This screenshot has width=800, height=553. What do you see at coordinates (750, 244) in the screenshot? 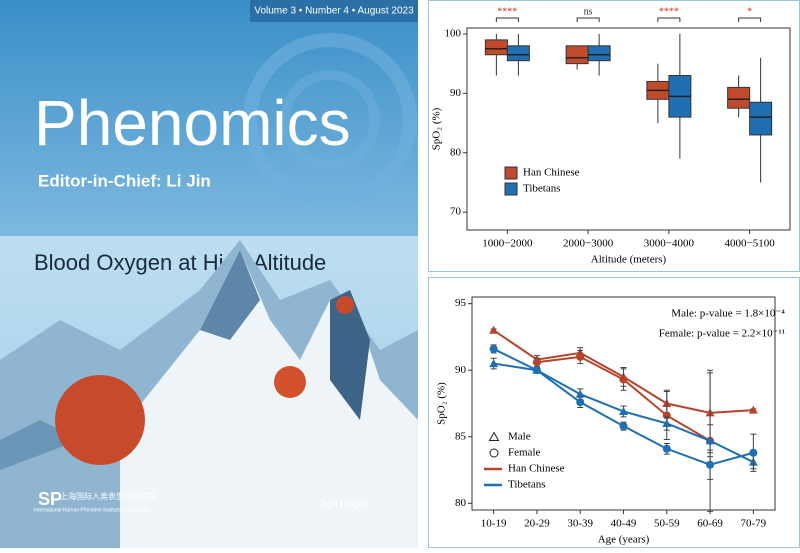
I see `x-tick-label: 4000−5100` at bounding box center [750, 244].